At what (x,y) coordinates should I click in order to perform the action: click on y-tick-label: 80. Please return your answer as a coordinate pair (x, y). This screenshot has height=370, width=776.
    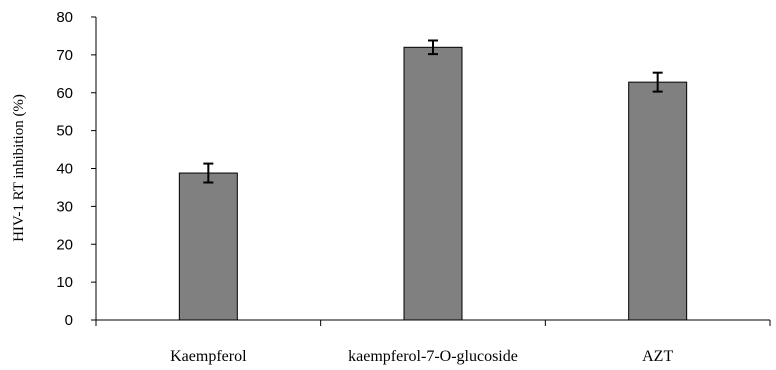
    Looking at the image, I should click on (64, 17).